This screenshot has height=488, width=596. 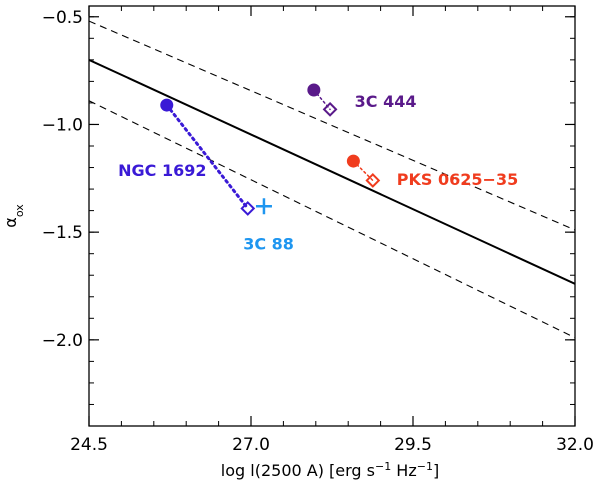 I want to click on x-axis-title-mid: Hz, so click(x=404, y=470).